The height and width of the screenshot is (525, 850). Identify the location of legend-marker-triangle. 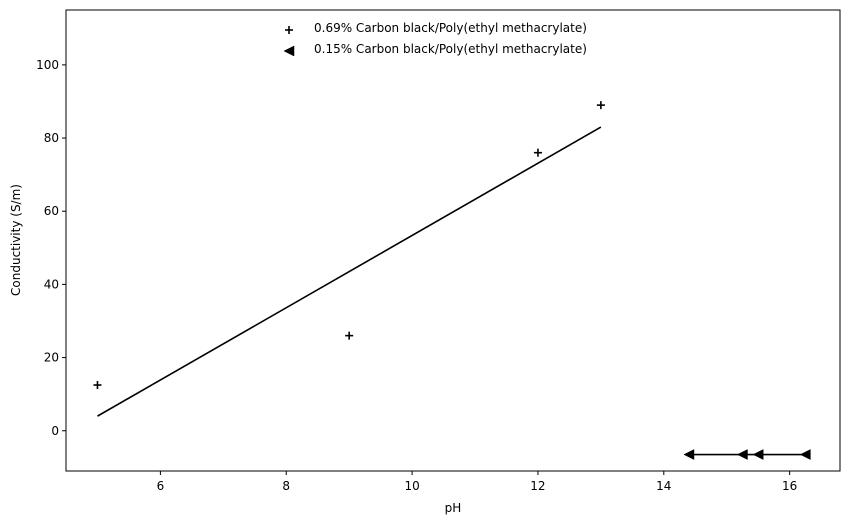
(289, 51).